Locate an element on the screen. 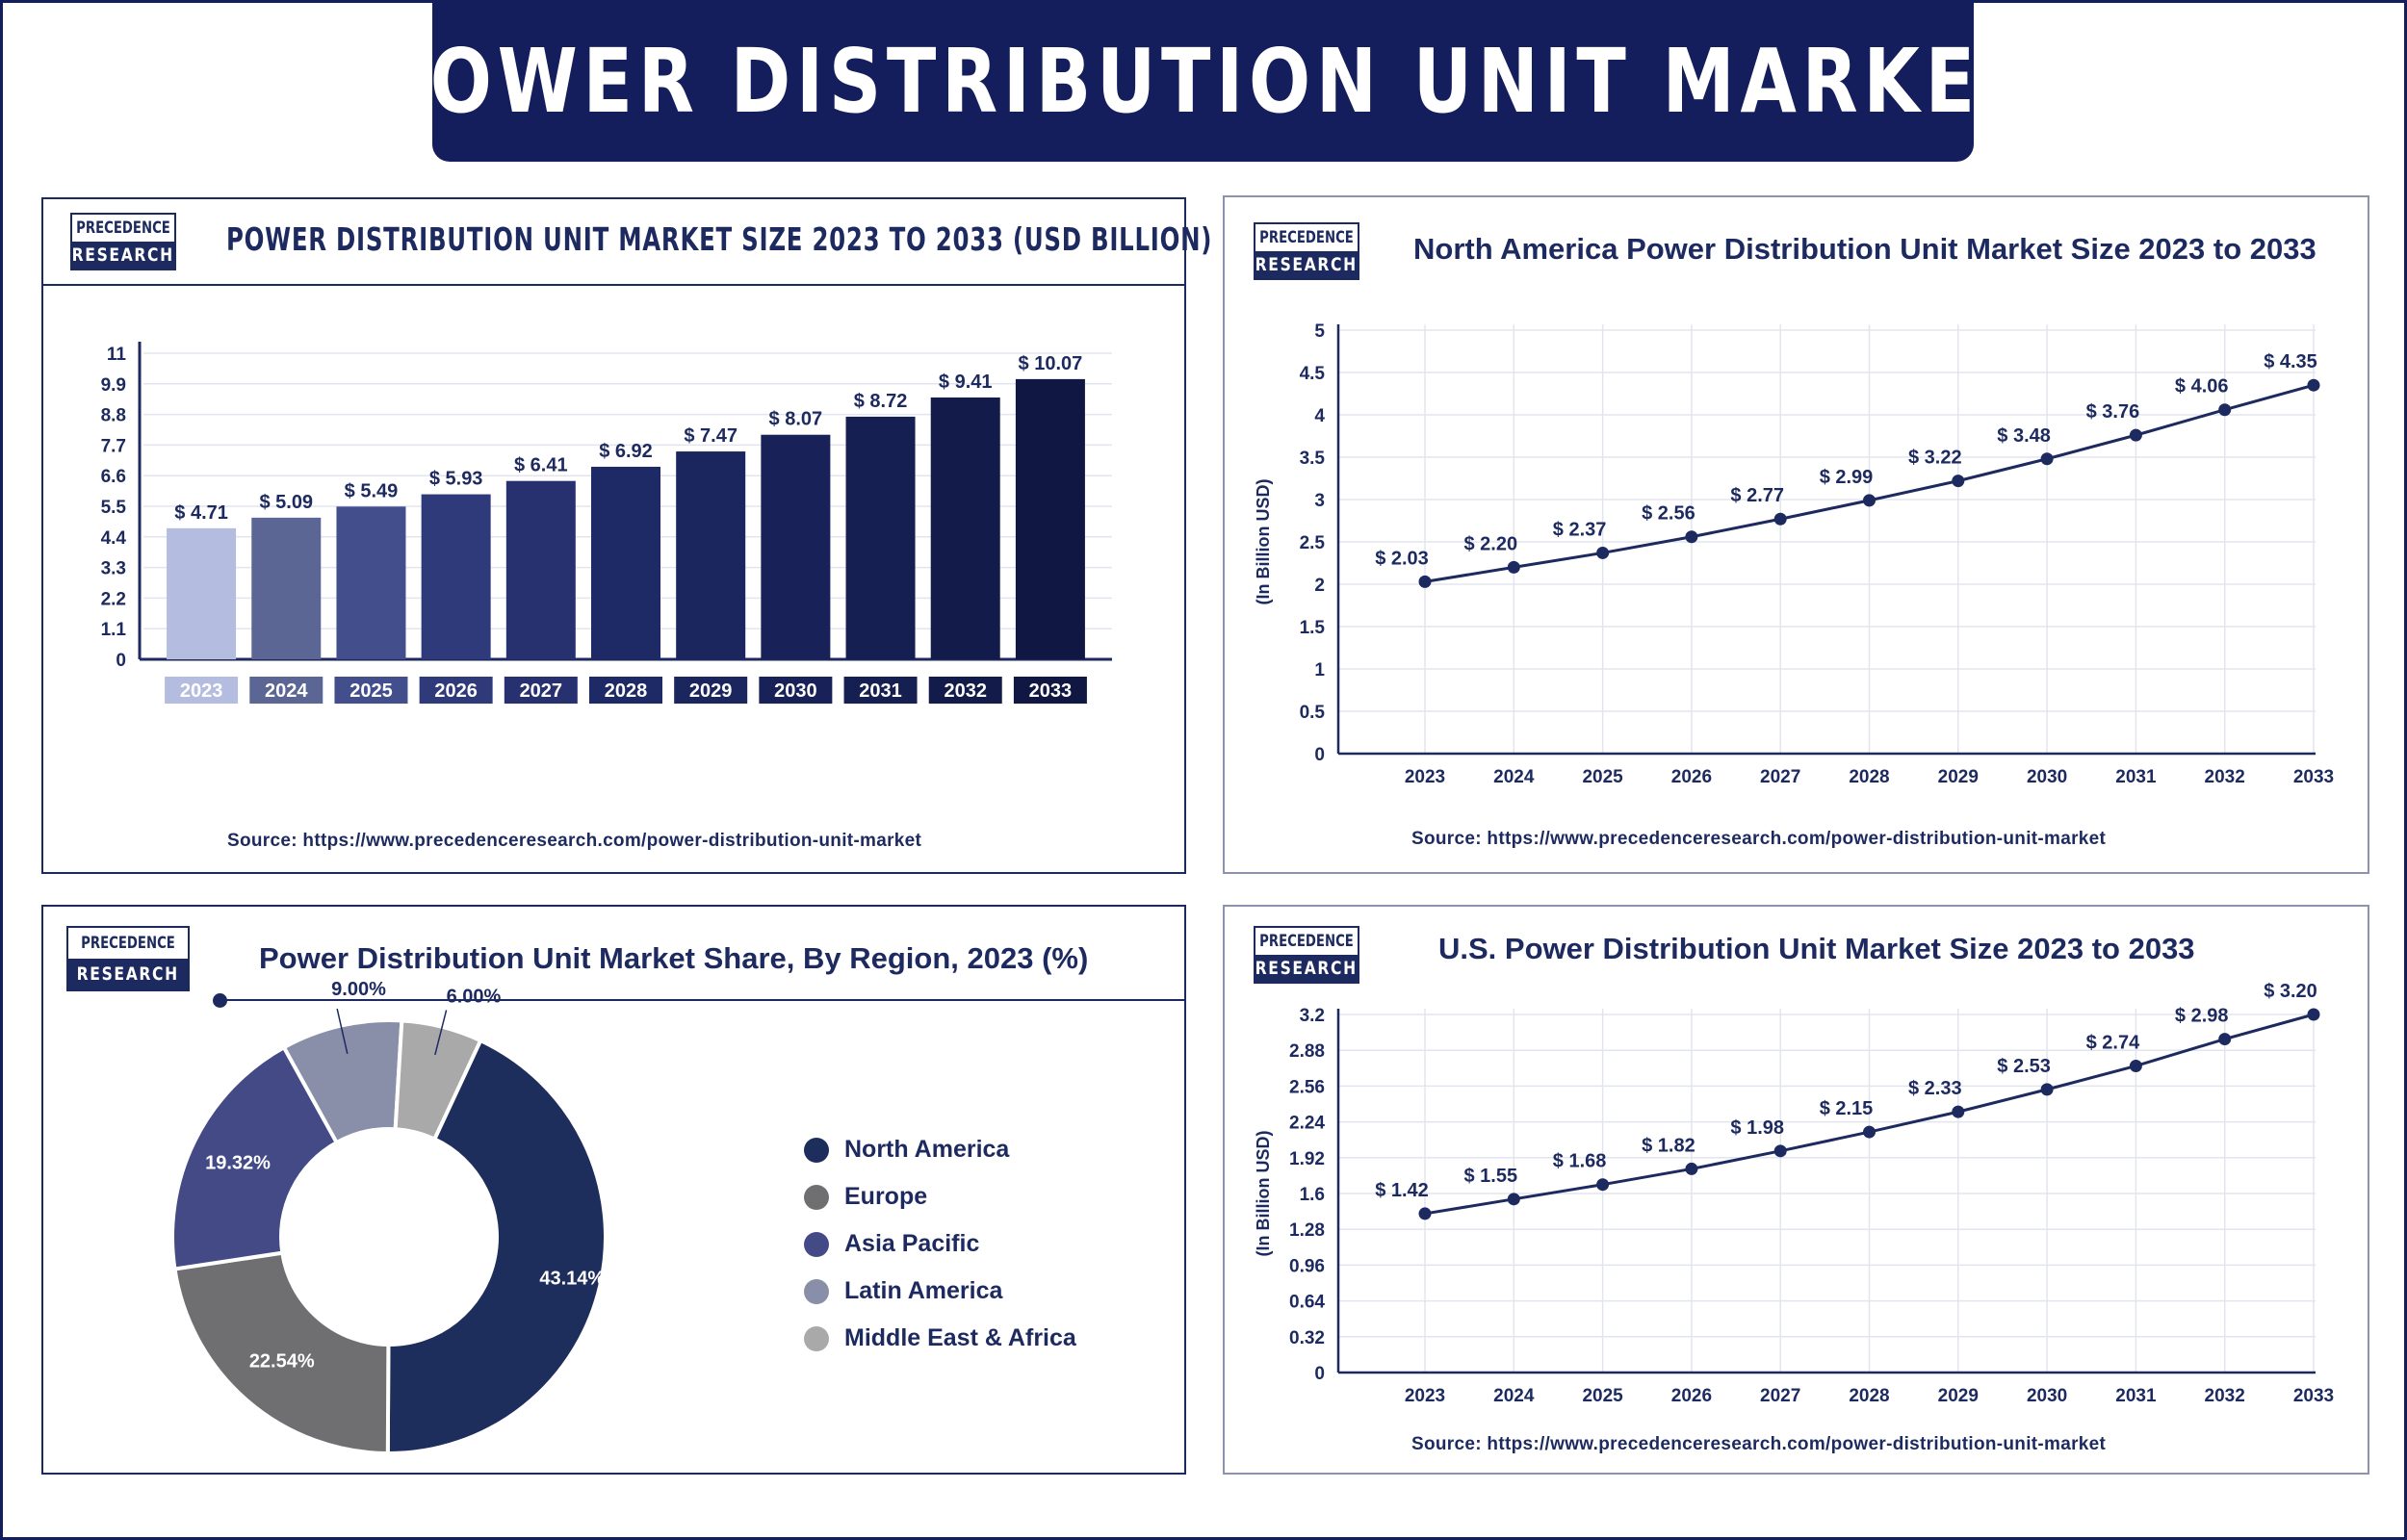  x-tick-label: 2033 is located at coordinates (1051, 691).